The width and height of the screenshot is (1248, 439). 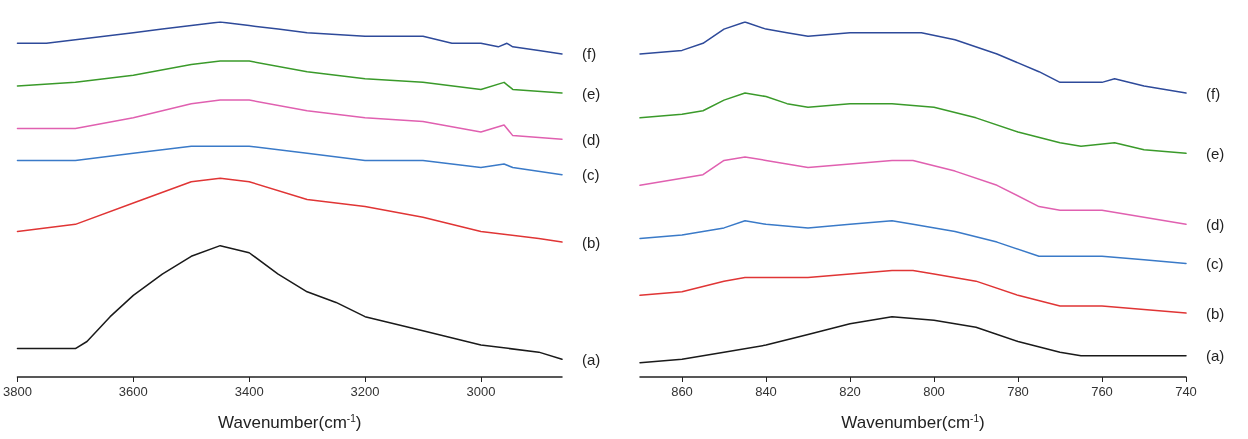 I want to click on x-tick-label: 840, so click(x=766, y=391).